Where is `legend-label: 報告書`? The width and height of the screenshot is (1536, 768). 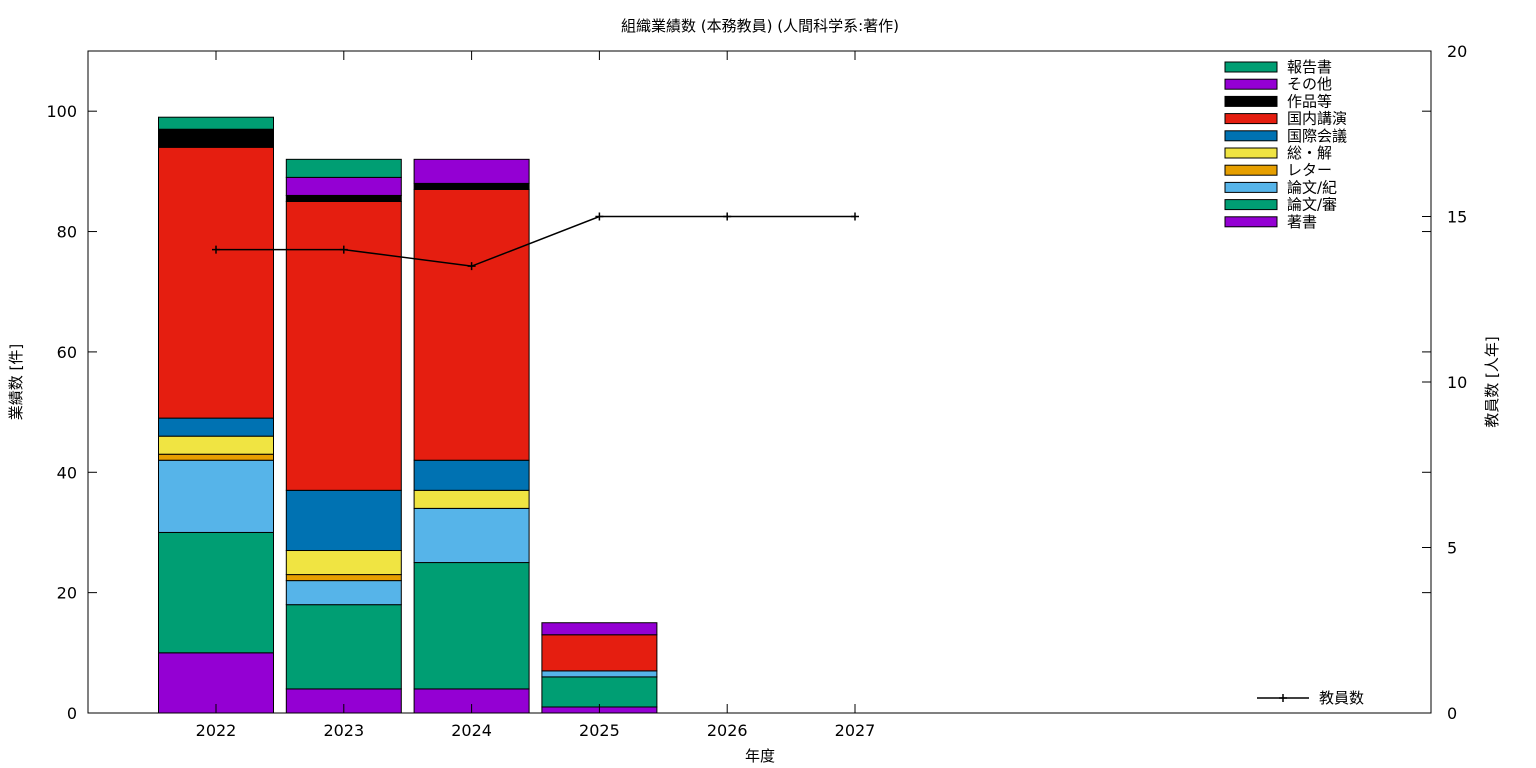 legend-label: 報告書 is located at coordinates (1309, 67).